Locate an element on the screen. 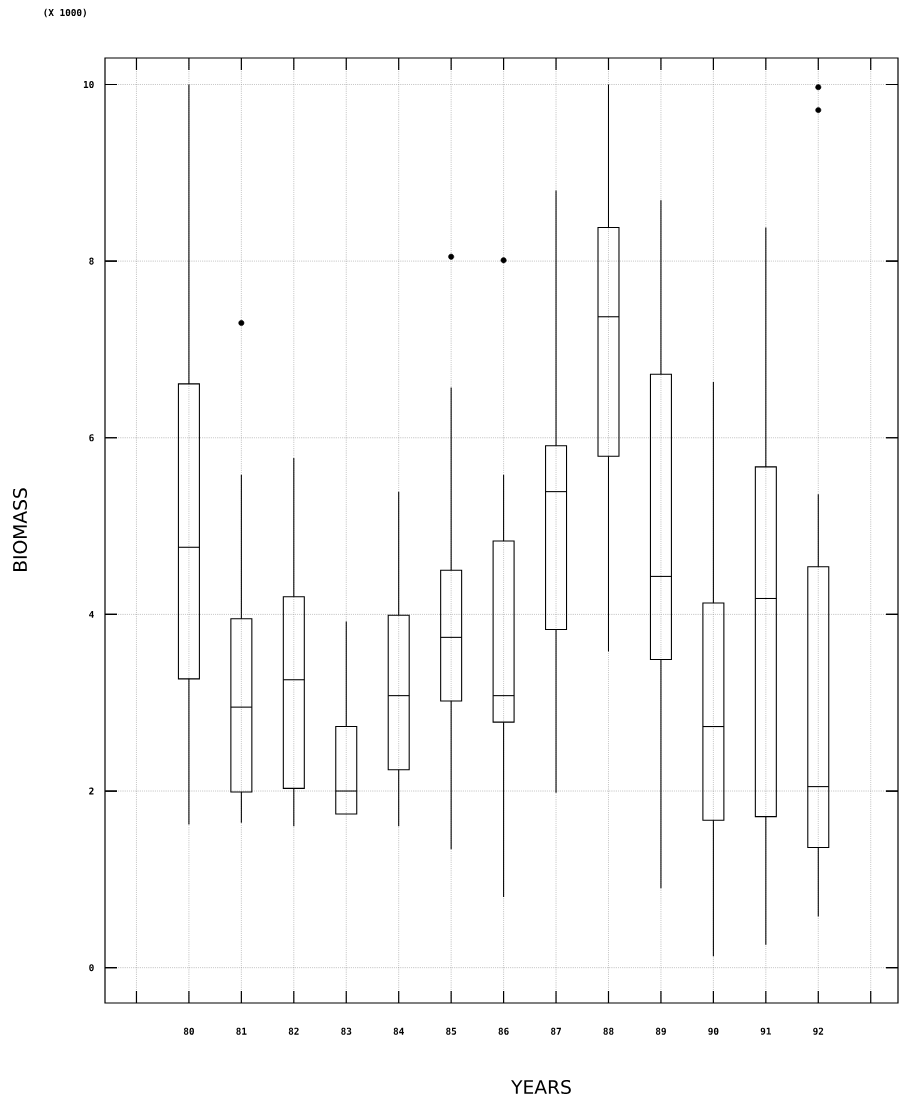  y-tick-label: 10 is located at coordinates (88, 84).